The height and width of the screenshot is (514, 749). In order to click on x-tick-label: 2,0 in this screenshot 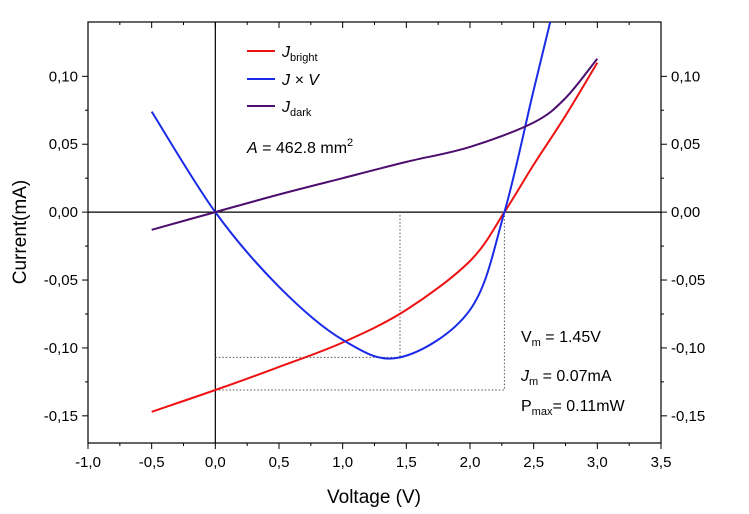, I will do `click(470, 462)`.